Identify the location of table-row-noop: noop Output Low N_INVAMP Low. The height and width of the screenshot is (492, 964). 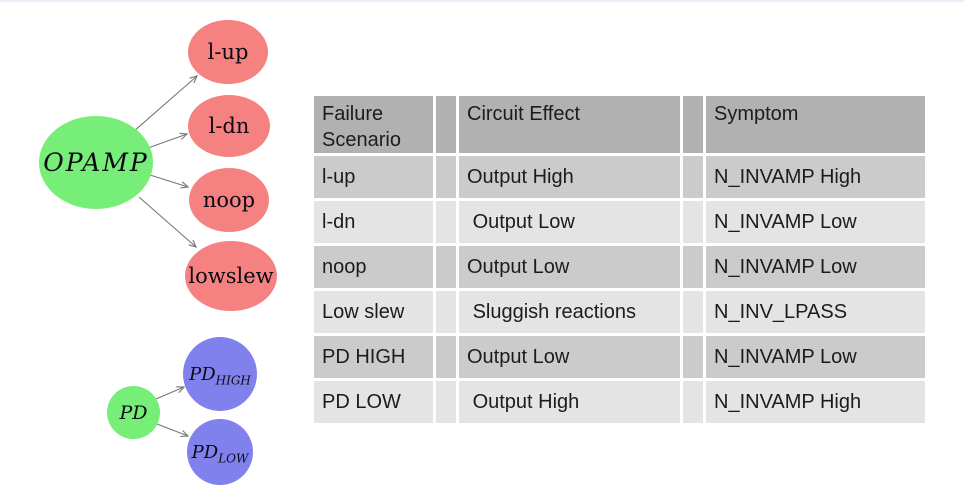
(619, 267).